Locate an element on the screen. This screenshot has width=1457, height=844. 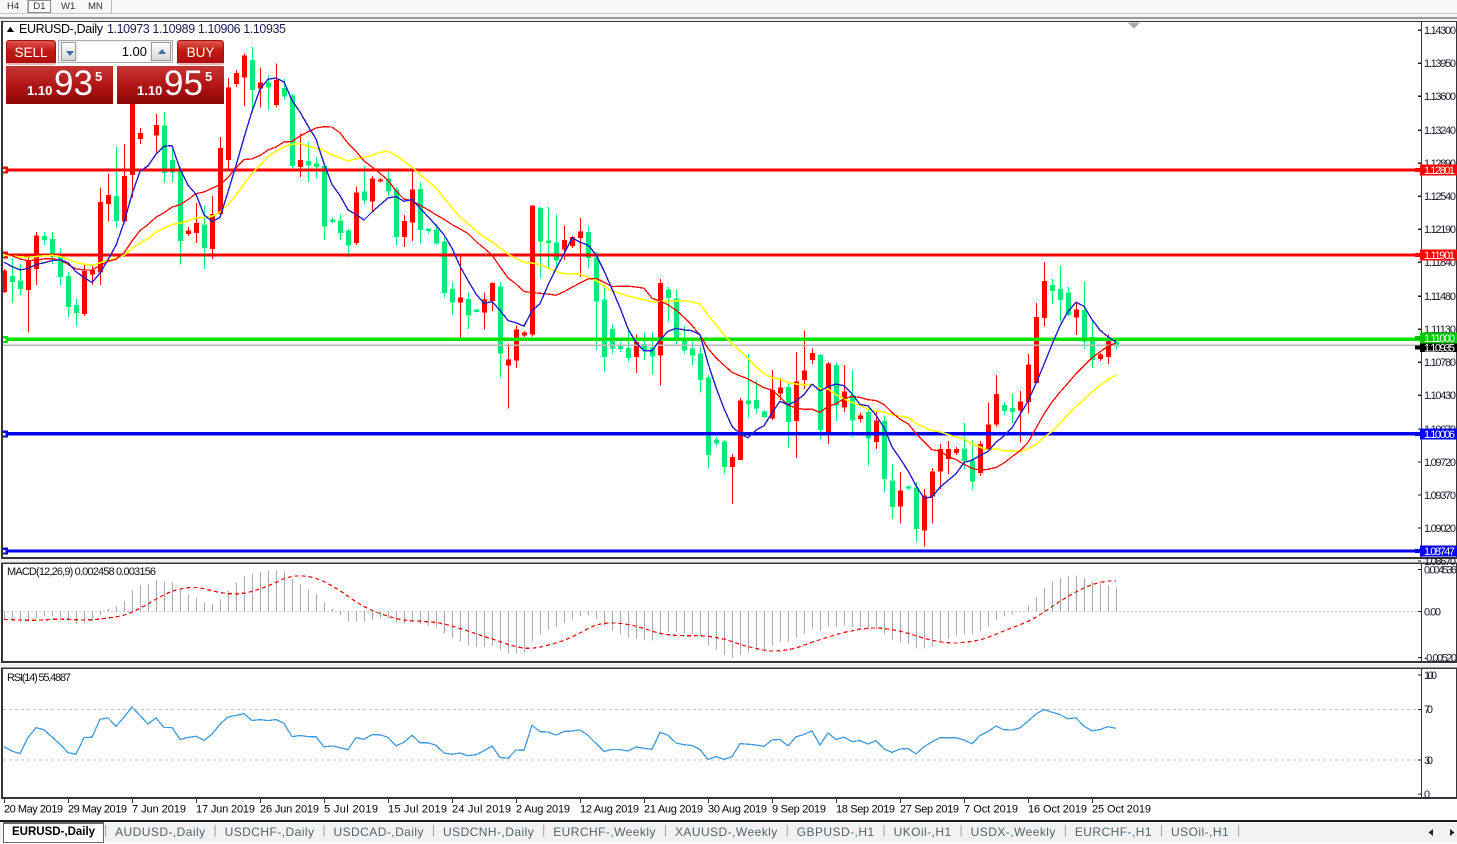
svg-text: 1.14300 is located at coordinates (1440, 31).